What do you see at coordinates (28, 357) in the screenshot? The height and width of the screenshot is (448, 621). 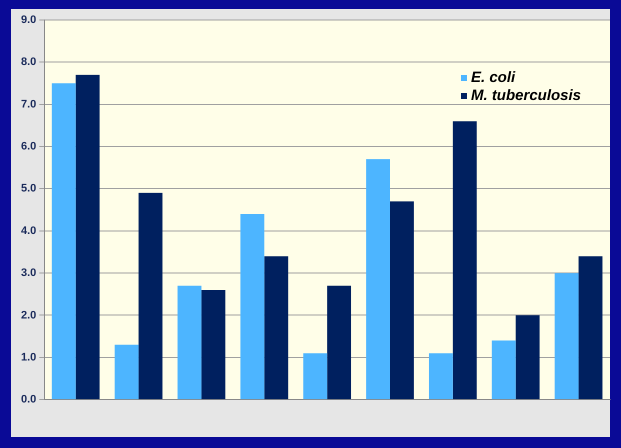 I see `y-tick-label: 1.0` at bounding box center [28, 357].